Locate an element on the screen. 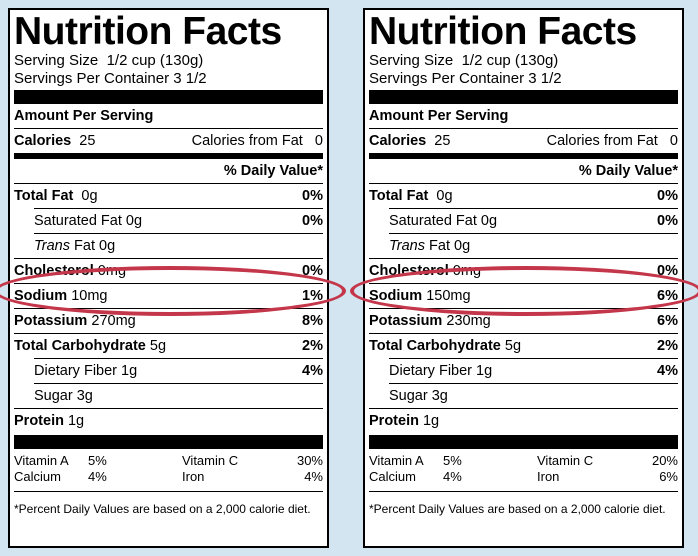 This screenshot has width=698, height=556. sodium-highlight-oval-left is located at coordinates (173, 291).